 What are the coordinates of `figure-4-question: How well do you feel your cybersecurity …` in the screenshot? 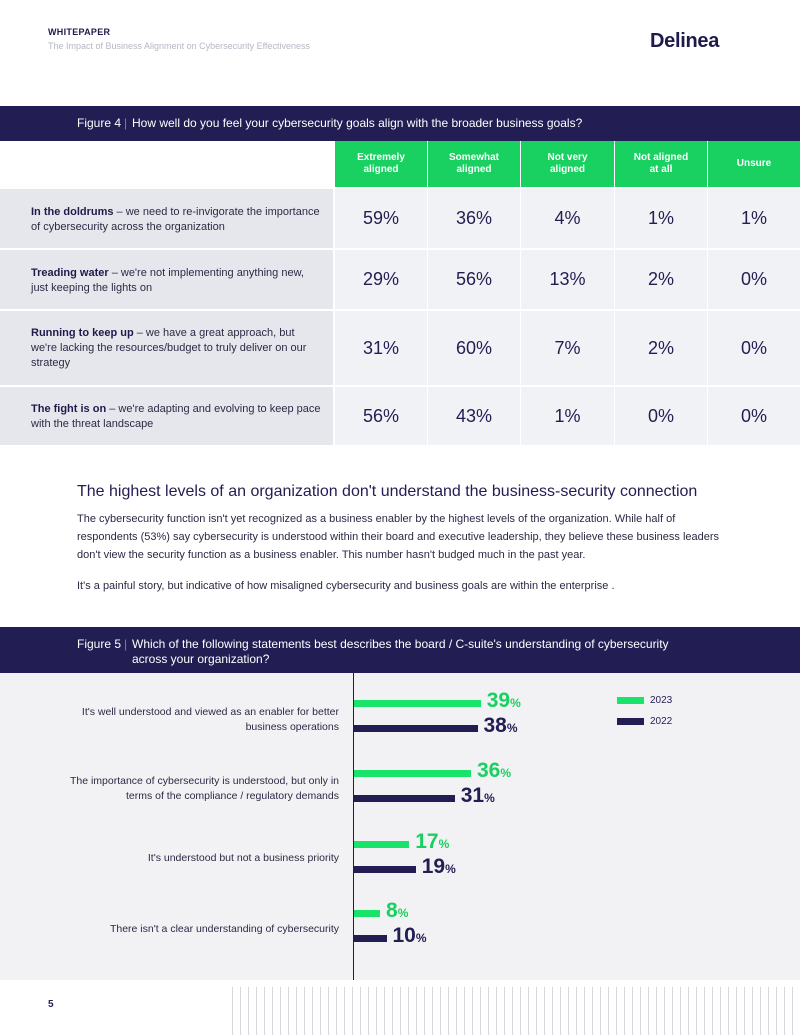 It's located at (357, 123).